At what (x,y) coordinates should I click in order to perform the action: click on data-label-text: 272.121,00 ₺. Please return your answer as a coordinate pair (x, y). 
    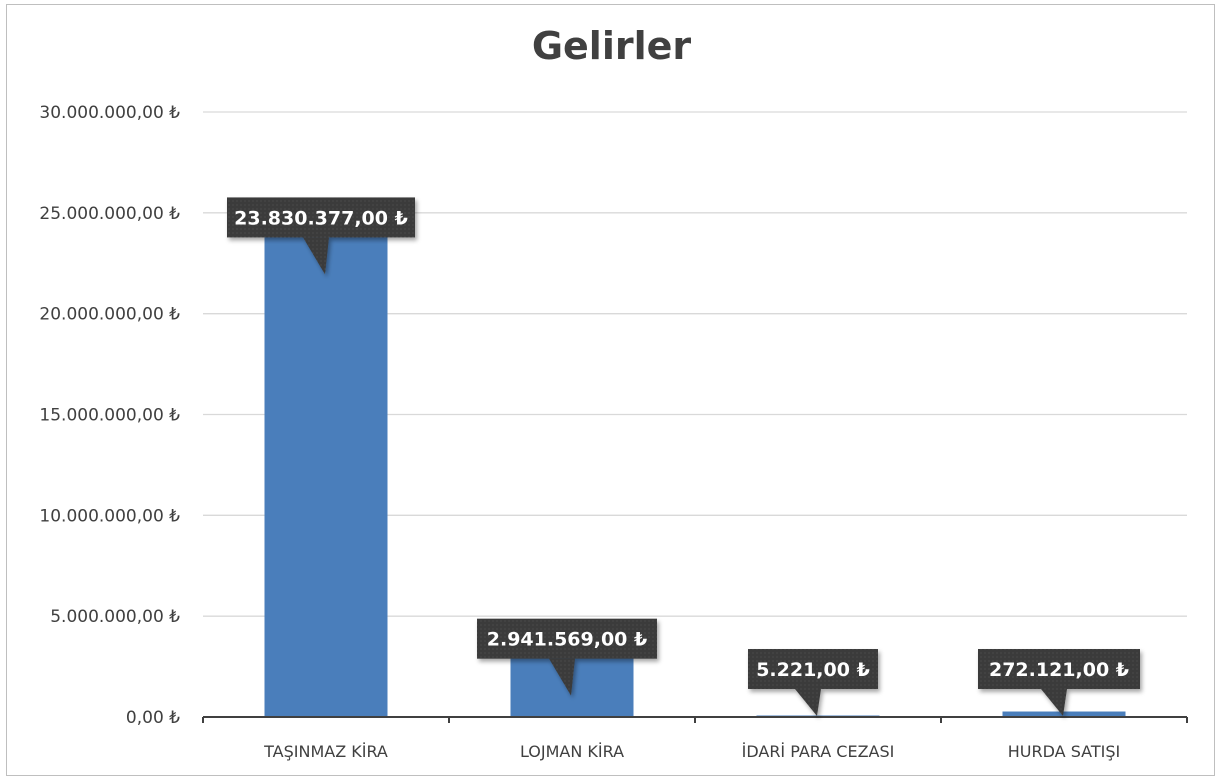
    Looking at the image, I should click on (1059, 670).